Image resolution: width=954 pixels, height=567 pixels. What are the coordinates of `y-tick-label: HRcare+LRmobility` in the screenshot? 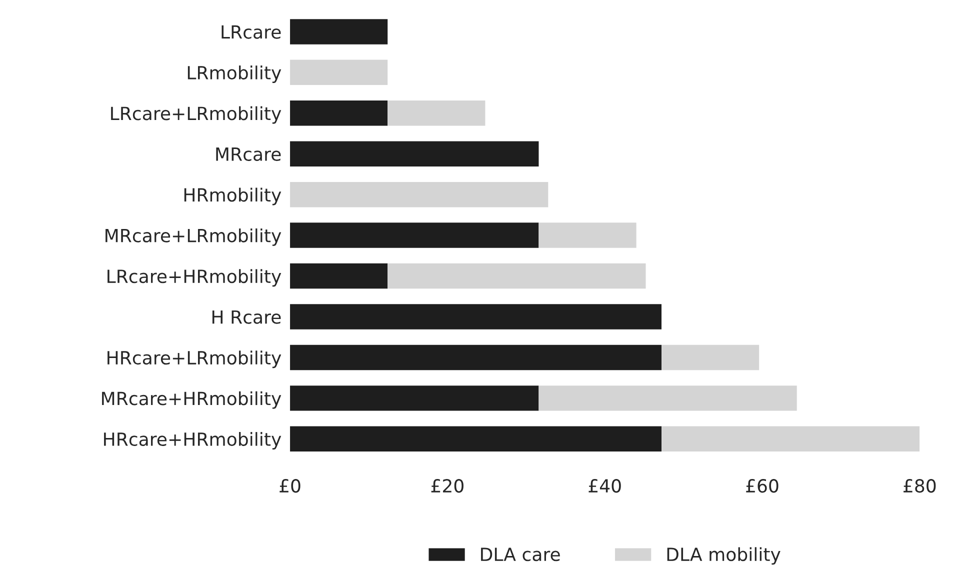 It's located at (195, 359).